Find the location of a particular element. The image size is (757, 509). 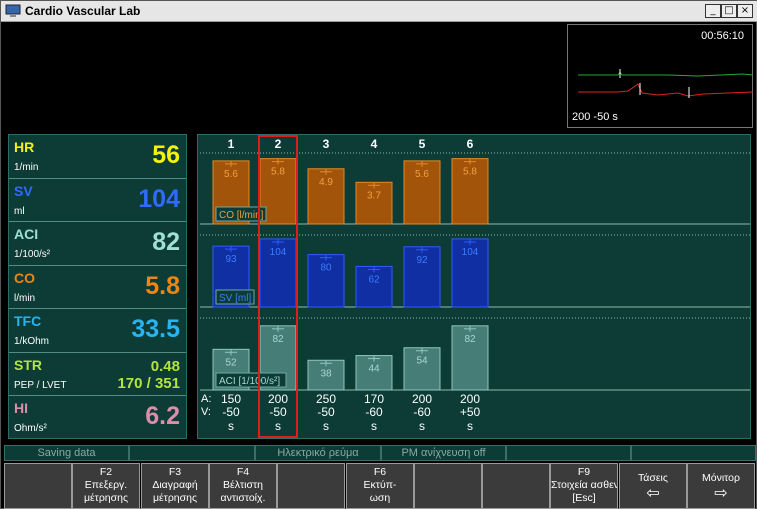

fkey-blank-7-button is located at coordinates (448, 486).